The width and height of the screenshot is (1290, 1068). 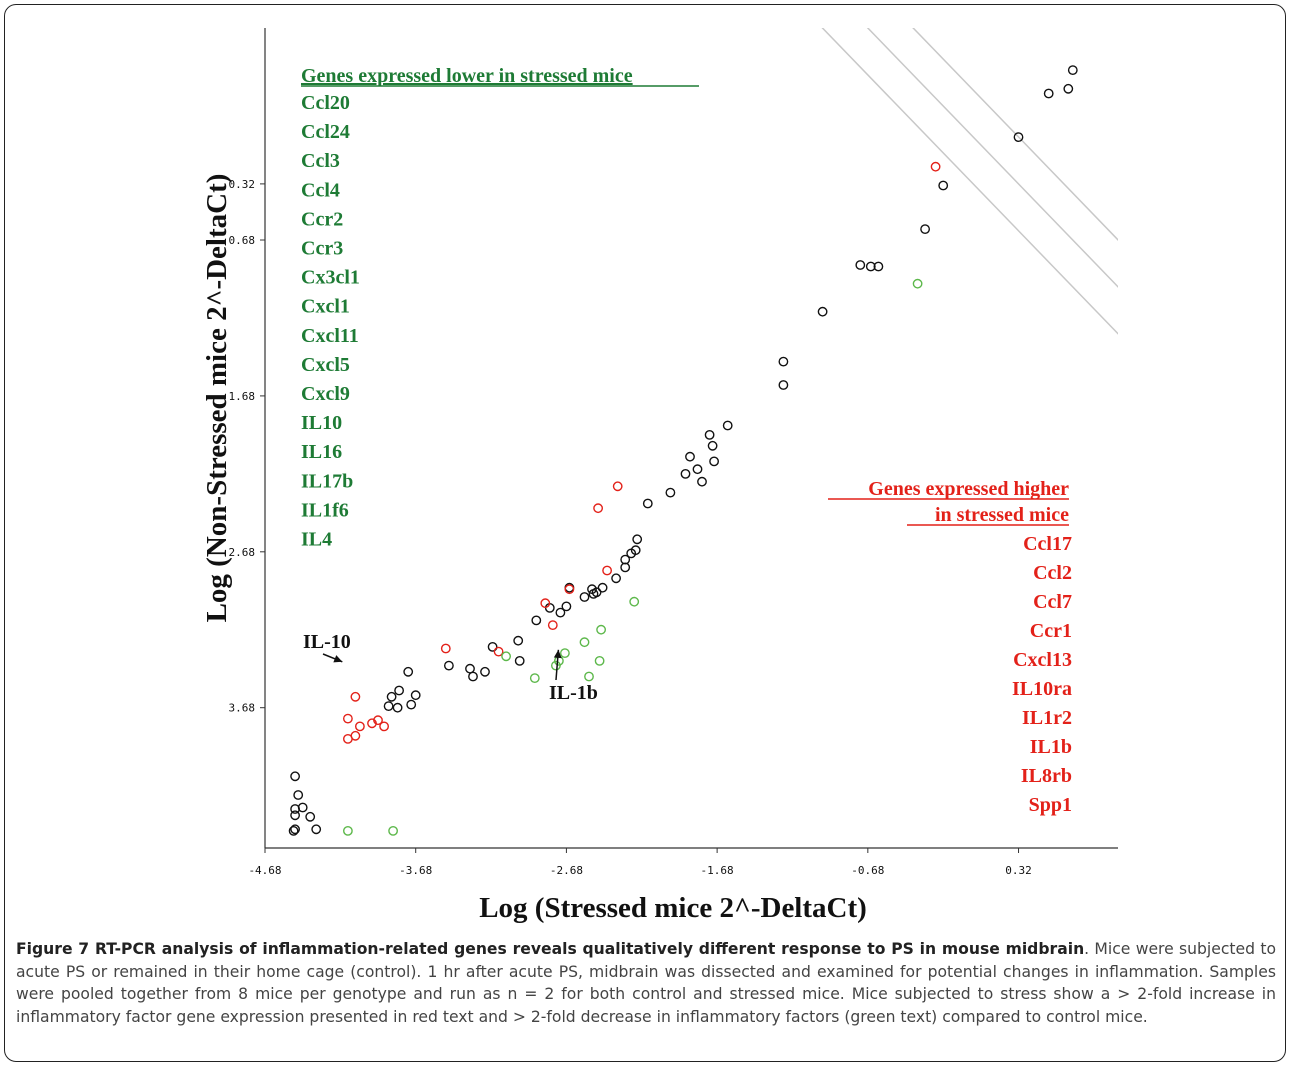 What do you see at coordinates (1002, 515) in the screenshot?
I see `red-list-title-line2: in stressed mice` at bounding box center [1002, 515].